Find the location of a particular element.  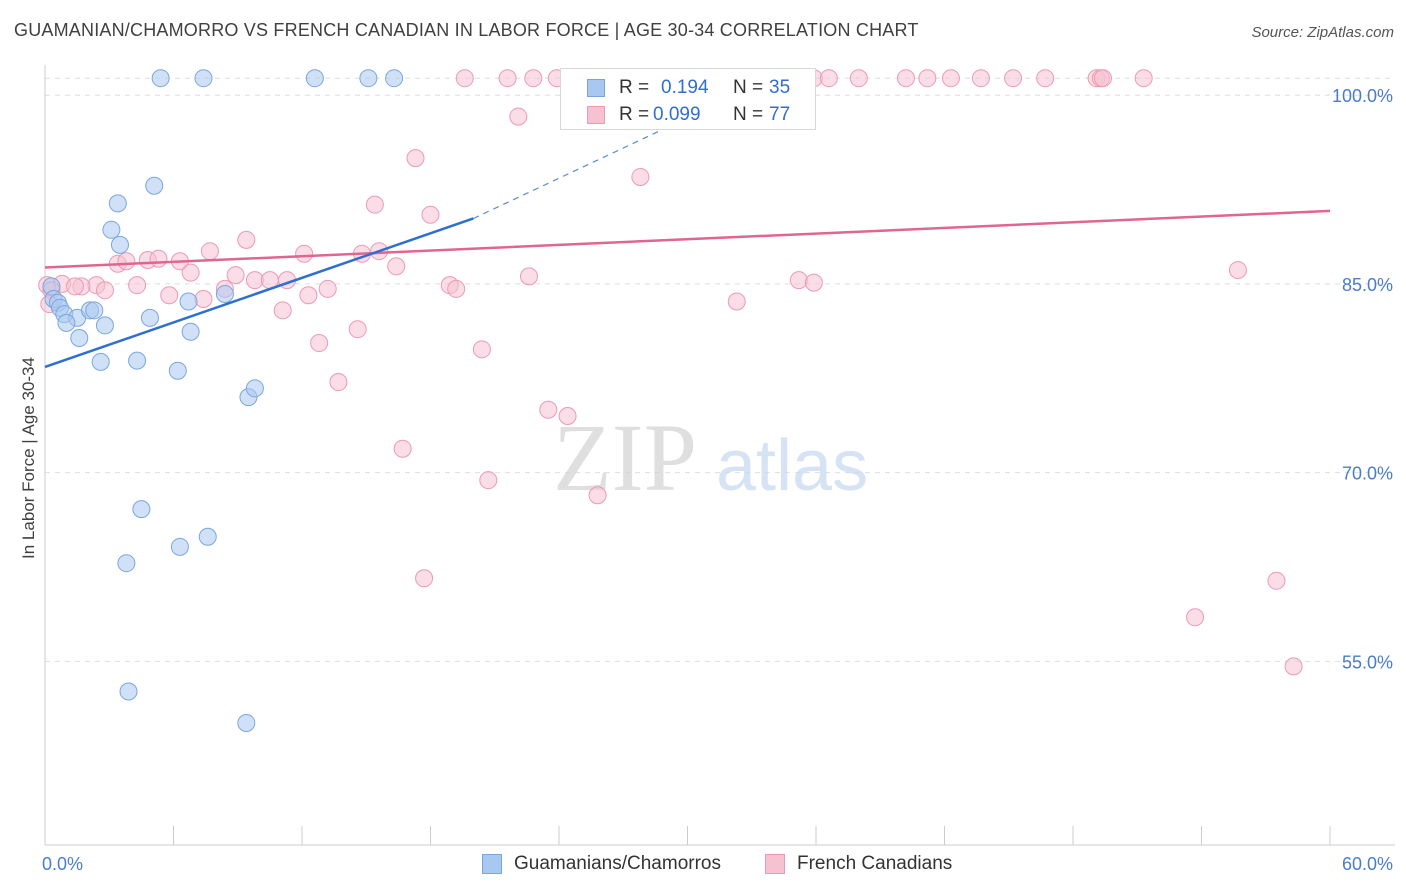

legend-r-value: 0.099 is located at coordinates (677, 114).